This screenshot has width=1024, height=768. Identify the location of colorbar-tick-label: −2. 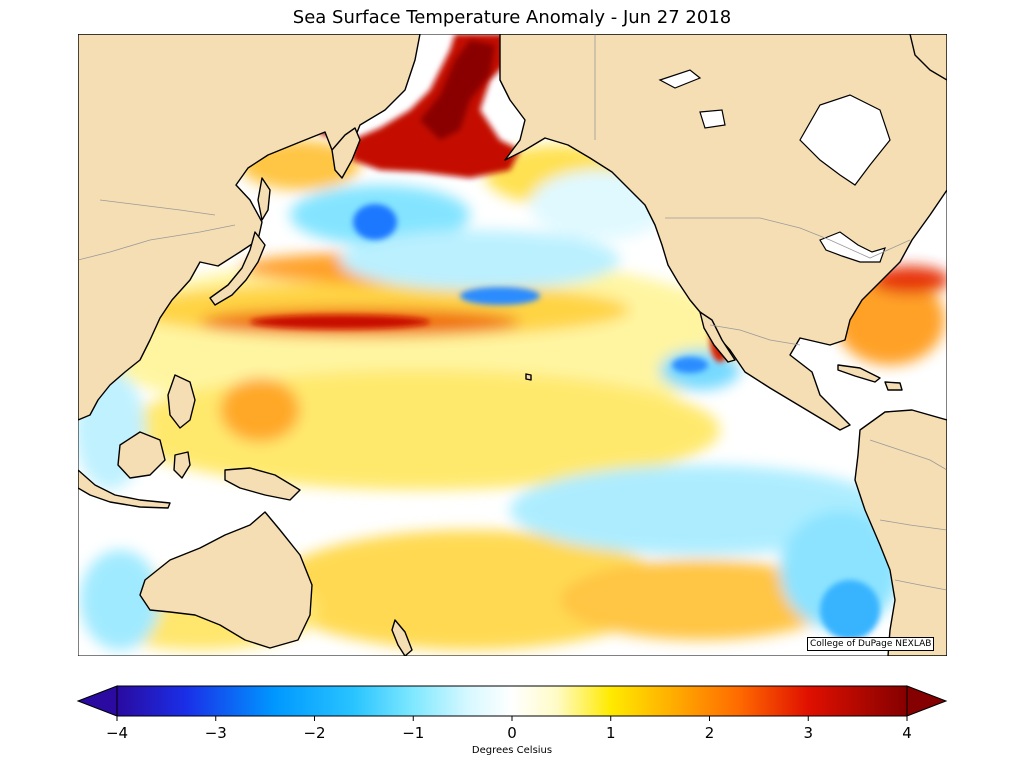
(314, 733).